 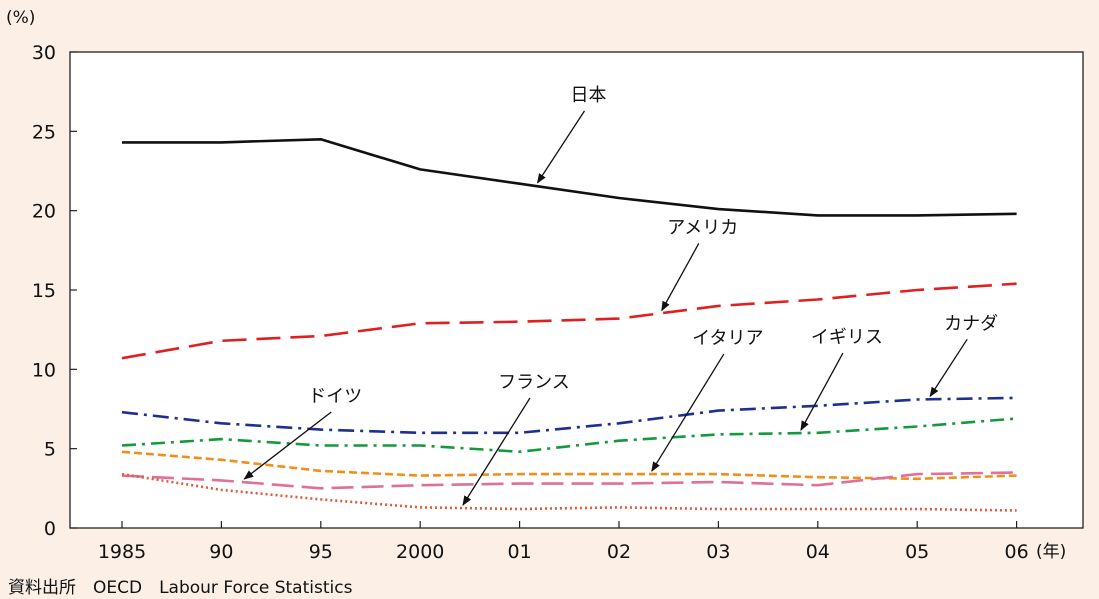 What do you see at coordinates (50, 450) in the screenshot?
I see `y-tick-label: 5` at bounding box center [50, 450].